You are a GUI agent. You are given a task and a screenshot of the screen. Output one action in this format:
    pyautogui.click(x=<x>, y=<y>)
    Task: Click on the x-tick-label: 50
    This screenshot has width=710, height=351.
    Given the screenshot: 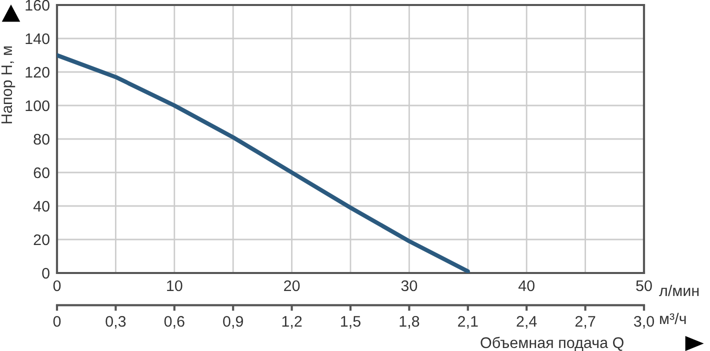 What is the action you would take?
    pyautogui.click(x=644, y=286)
    